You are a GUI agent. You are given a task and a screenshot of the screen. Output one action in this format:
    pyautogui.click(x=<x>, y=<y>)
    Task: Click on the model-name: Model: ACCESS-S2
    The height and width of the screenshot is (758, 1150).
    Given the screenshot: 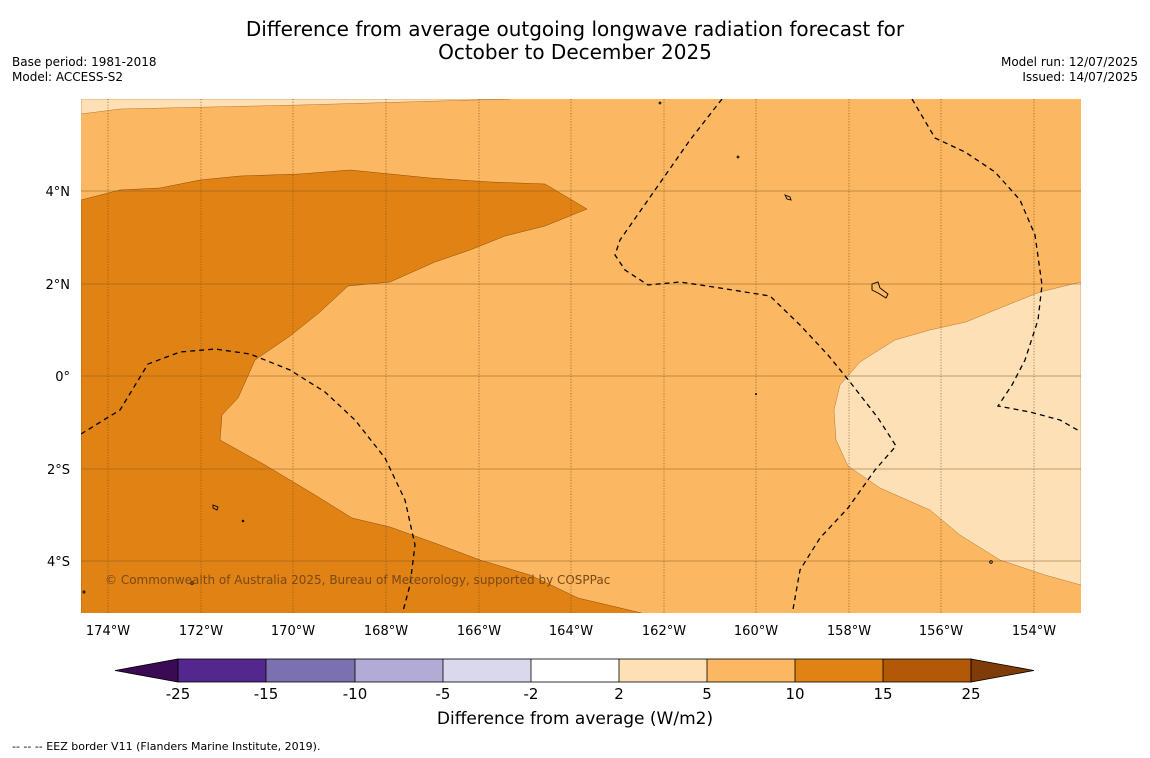 What is the action you would take?
    pyautogui.click(x=68, y=77)
    